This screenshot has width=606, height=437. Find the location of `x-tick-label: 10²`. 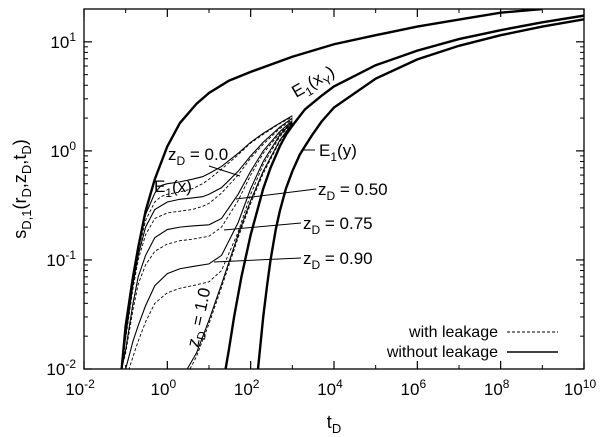

x-tick-label: 10² is located at coordinates (247, 388).